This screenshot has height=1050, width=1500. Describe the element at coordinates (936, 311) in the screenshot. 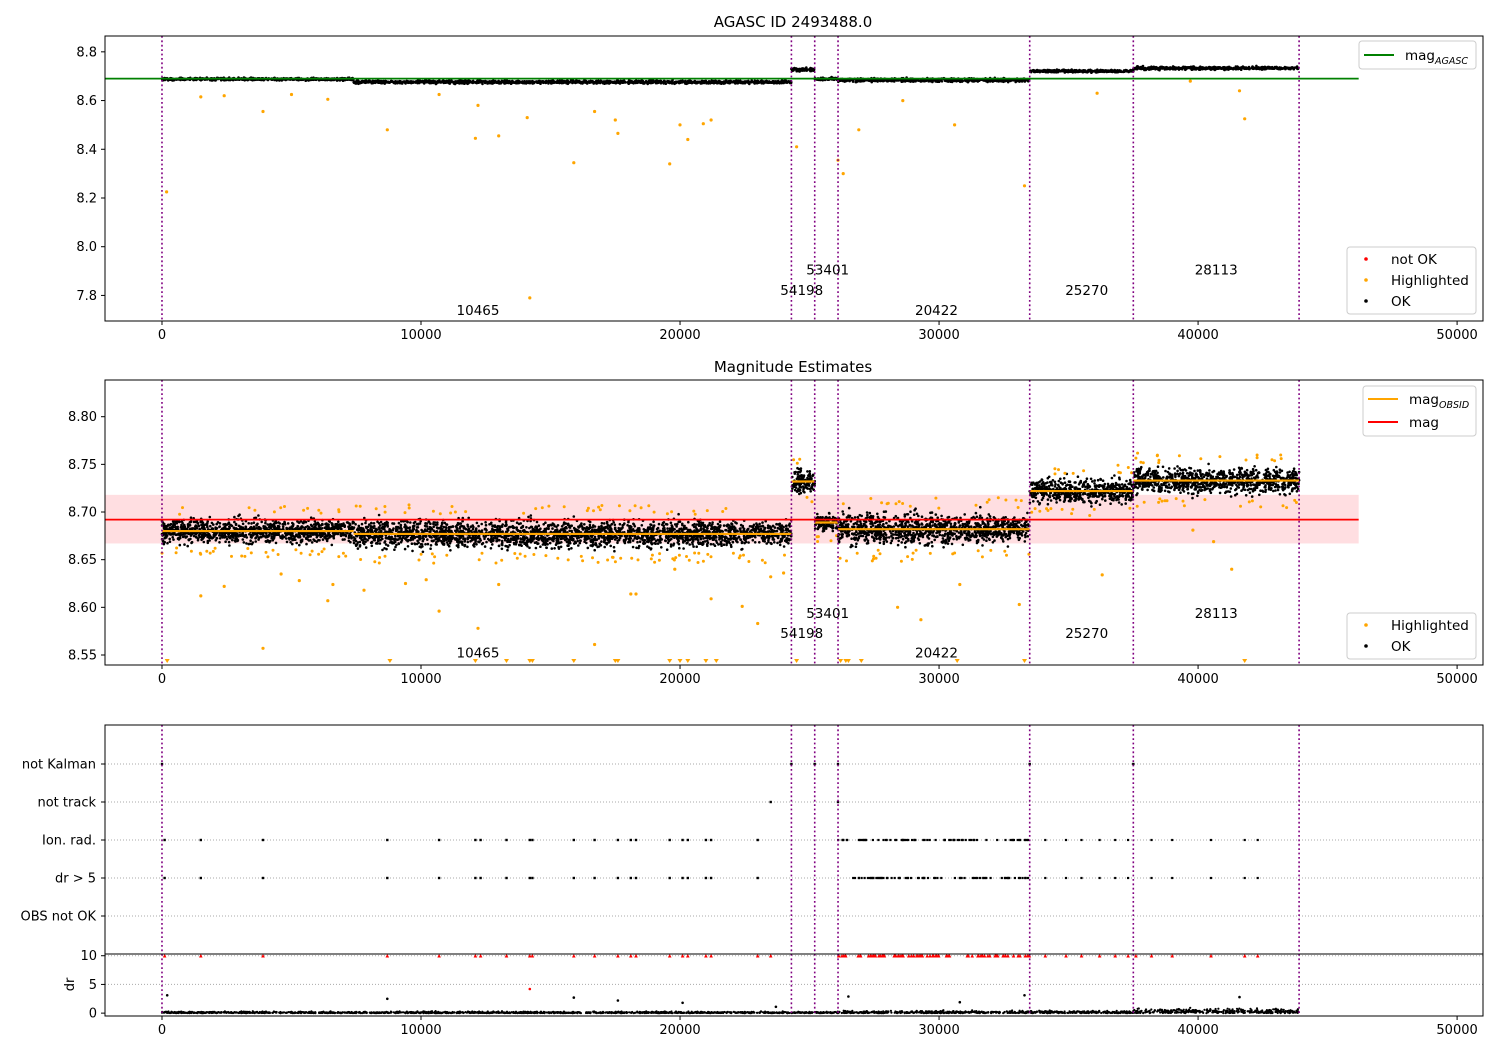

I see `obsid-label: 20422` at that location.